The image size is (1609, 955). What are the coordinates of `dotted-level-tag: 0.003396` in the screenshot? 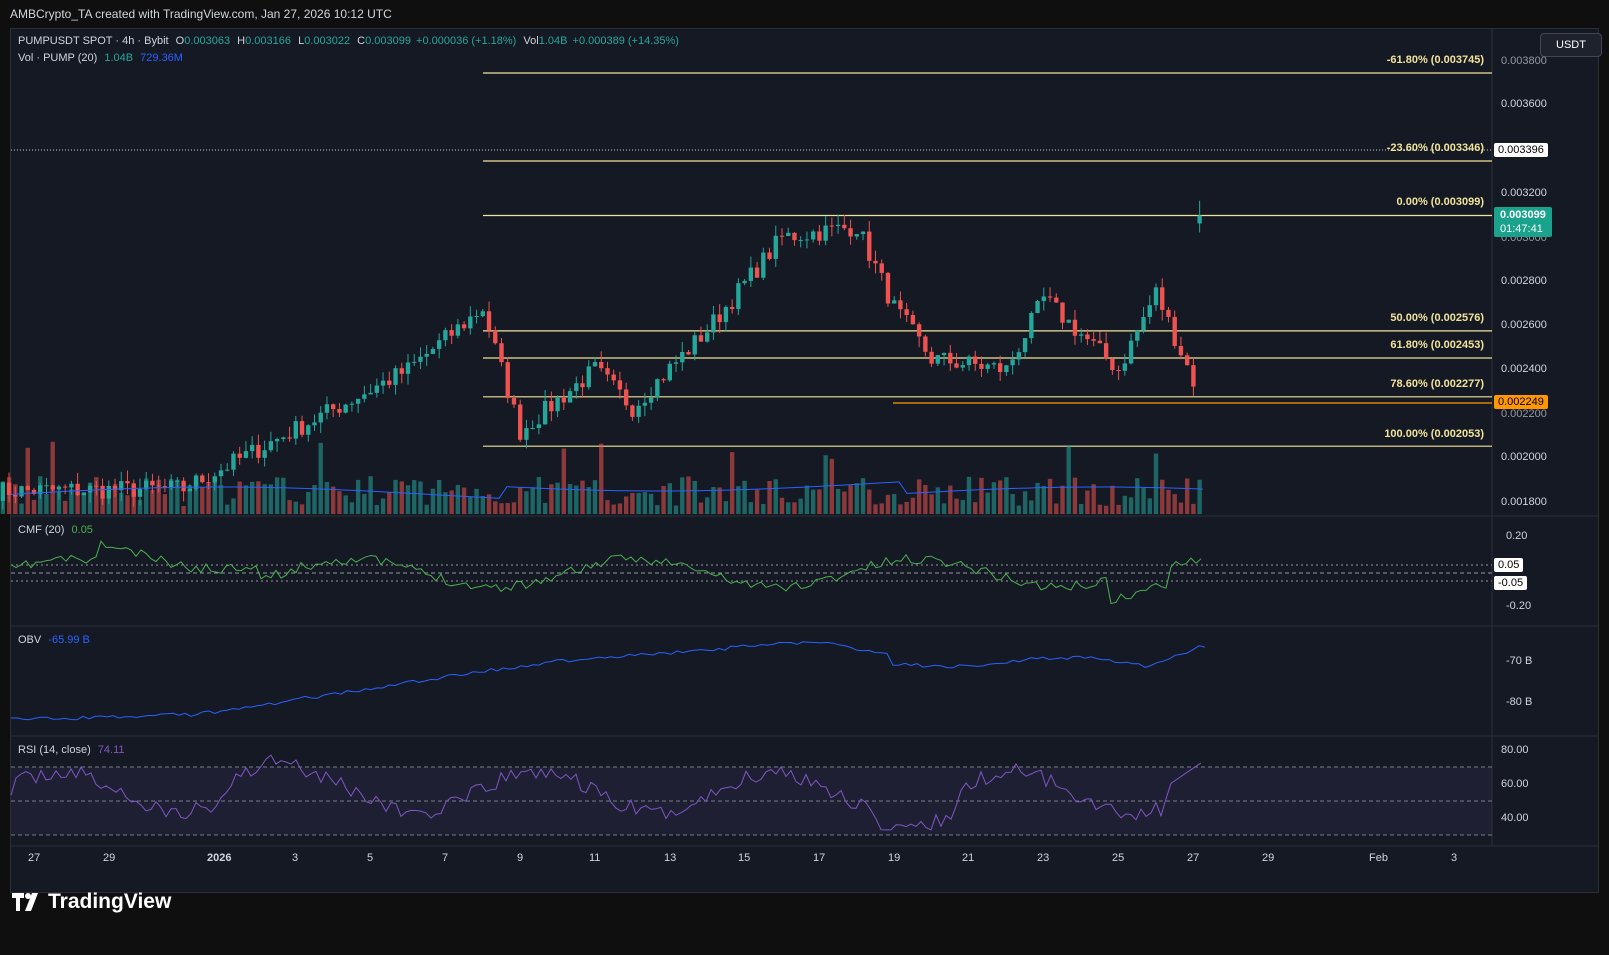 It's located at (1521, 150).